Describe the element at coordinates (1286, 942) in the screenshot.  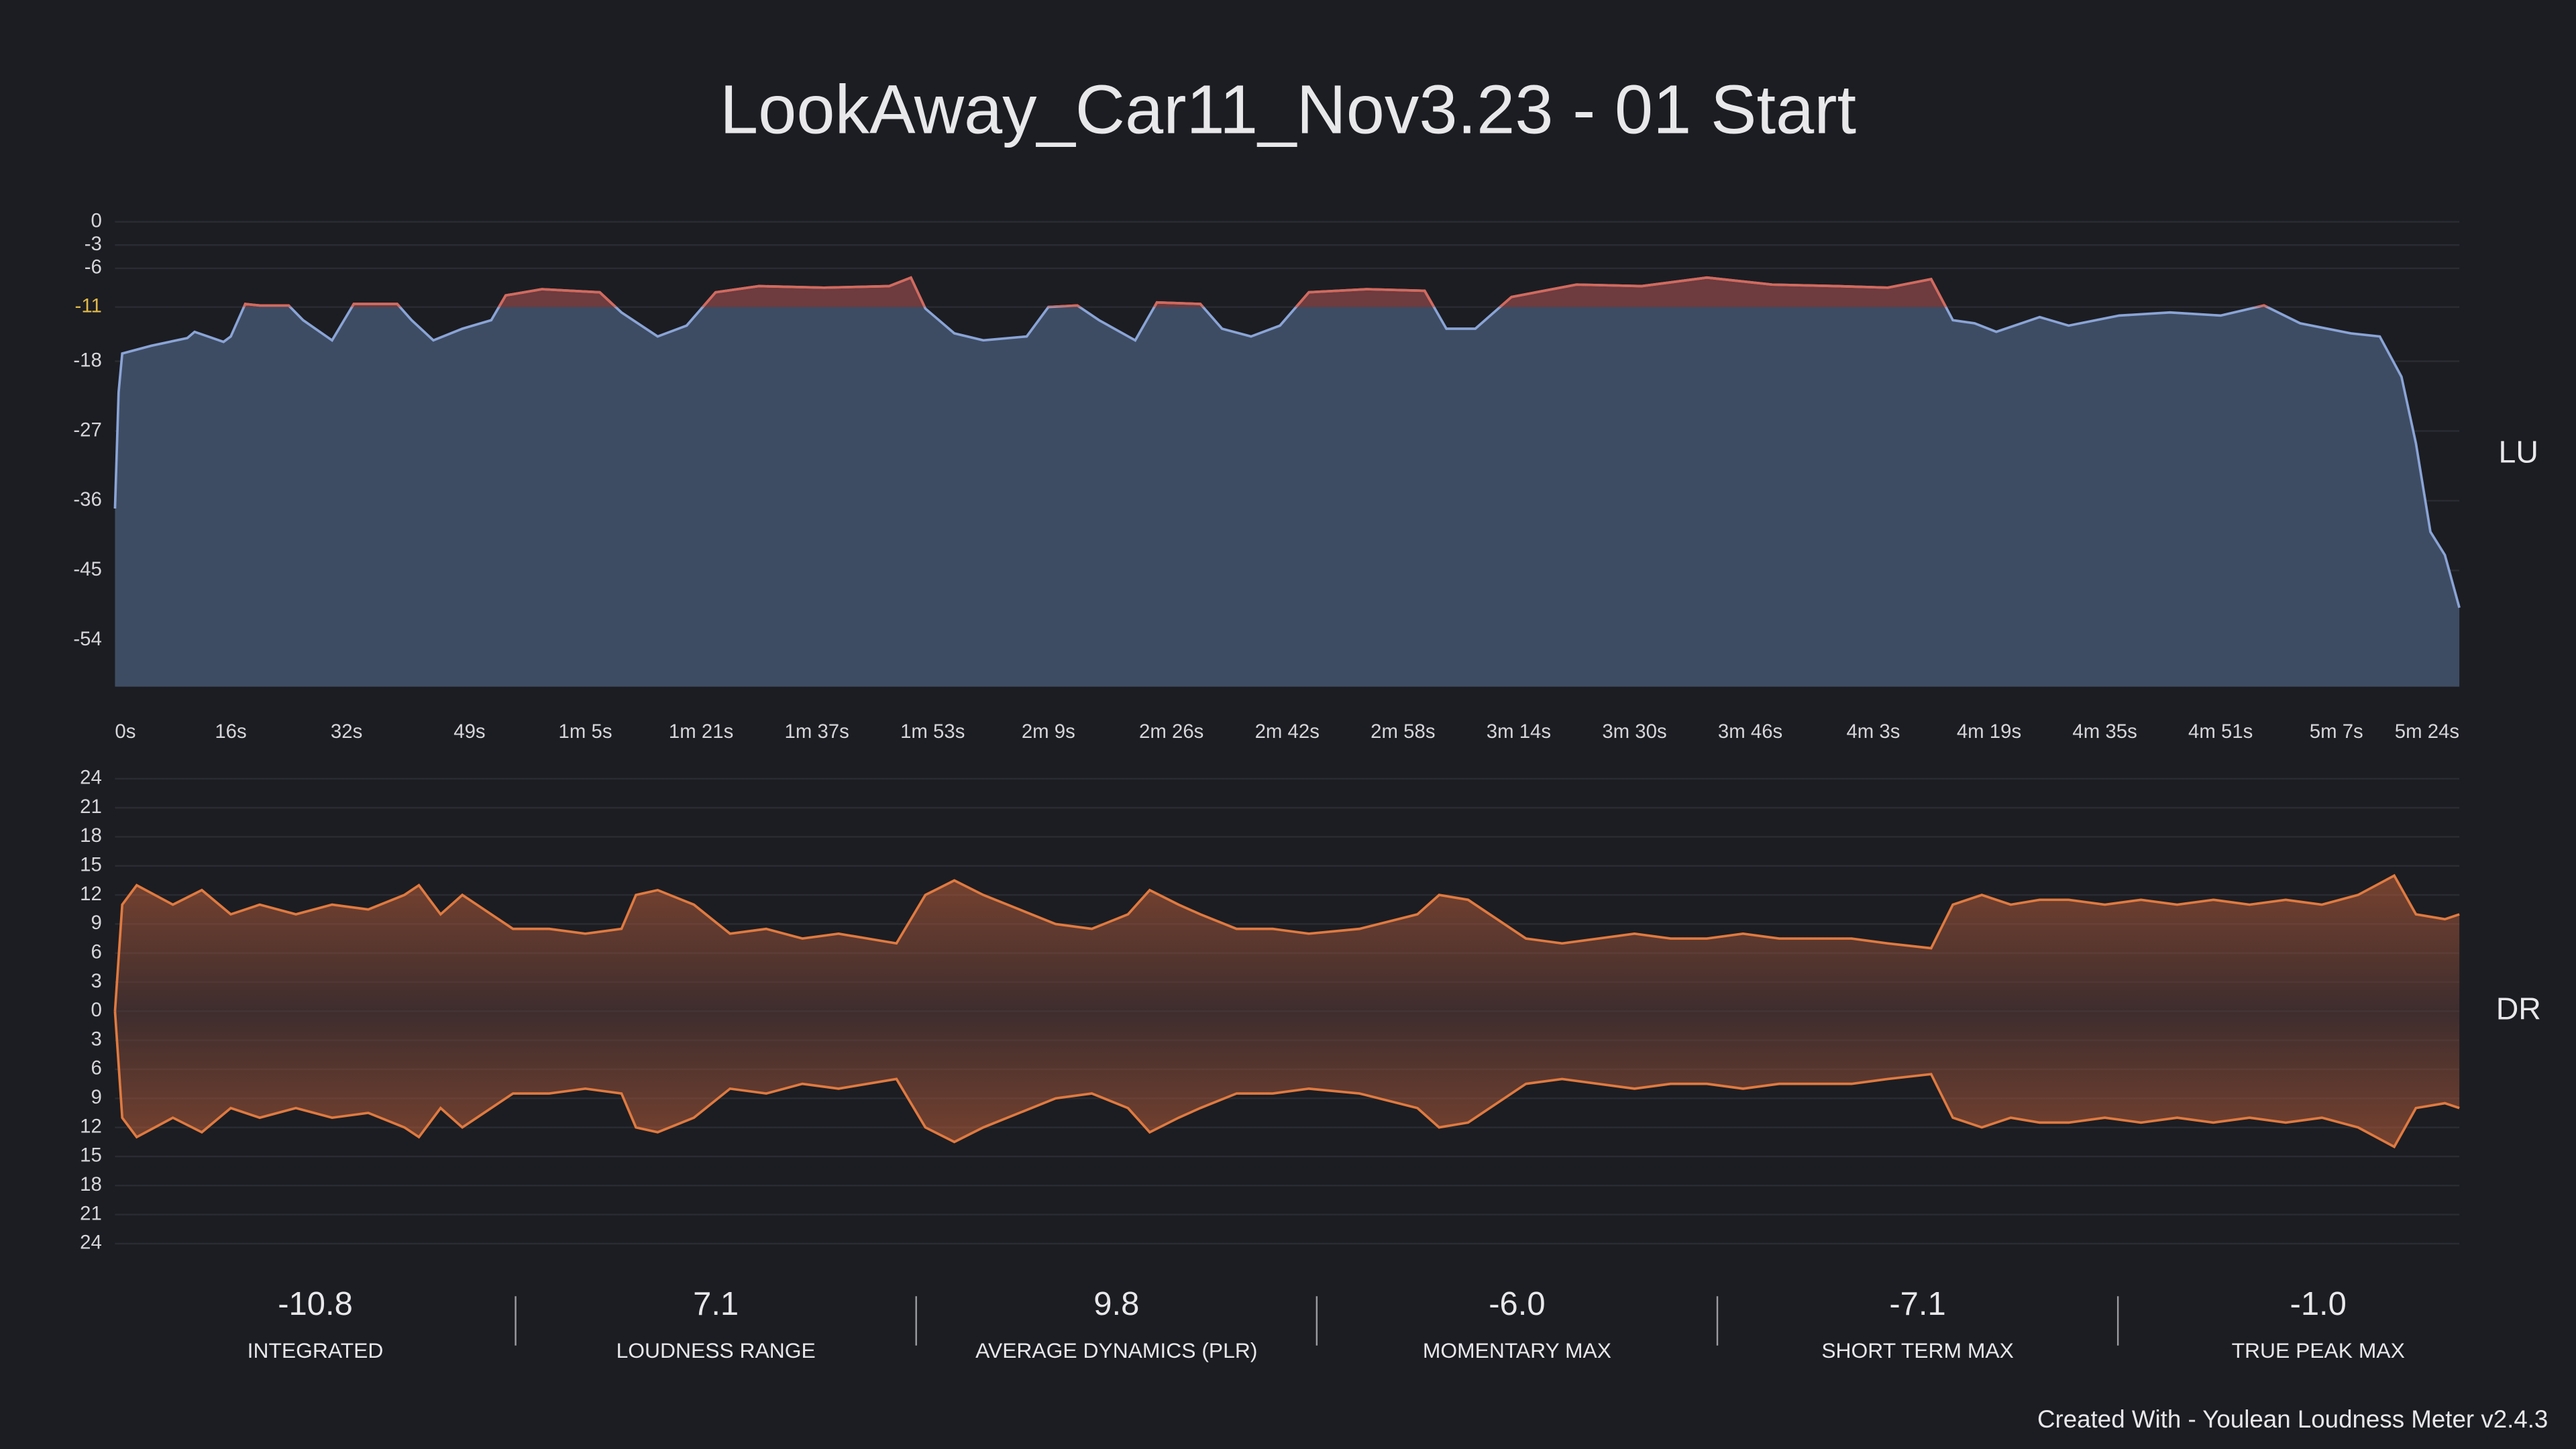
I see `range-top-line` at that location.